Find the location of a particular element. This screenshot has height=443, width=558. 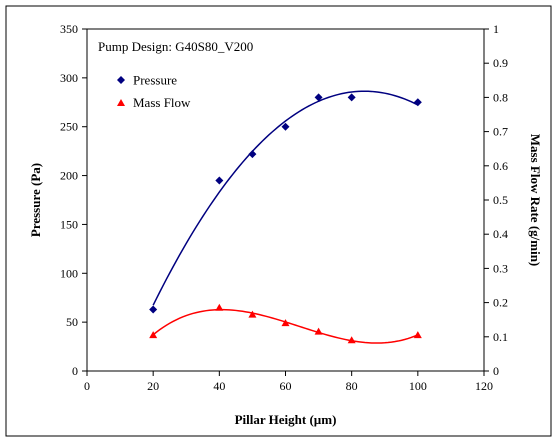

y-right-tick-label: 1 is located at coordinates (496, 29).